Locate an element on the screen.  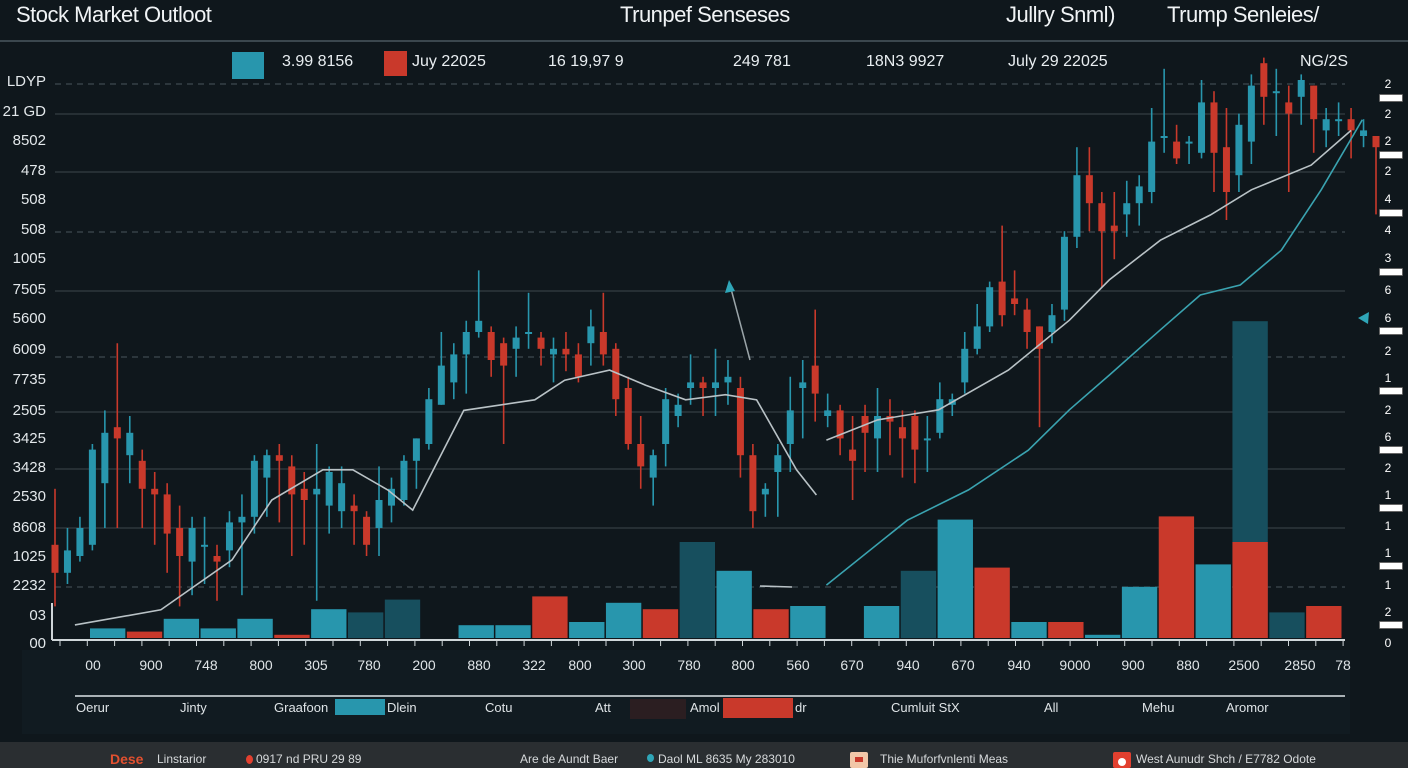
footer-brand: Dese is located at coordinates (127, 759).